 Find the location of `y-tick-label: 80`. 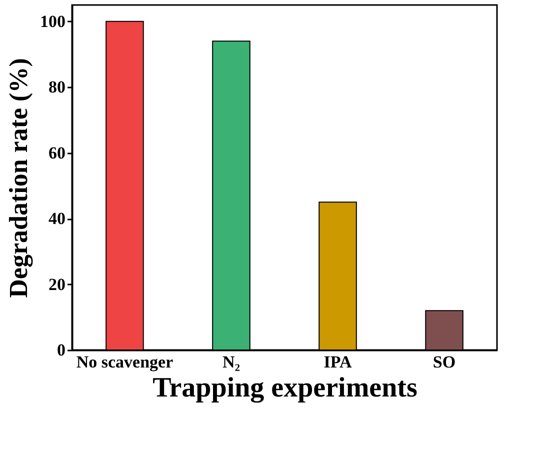

y-tick-label: 80 is located at coordinates (57, 87).